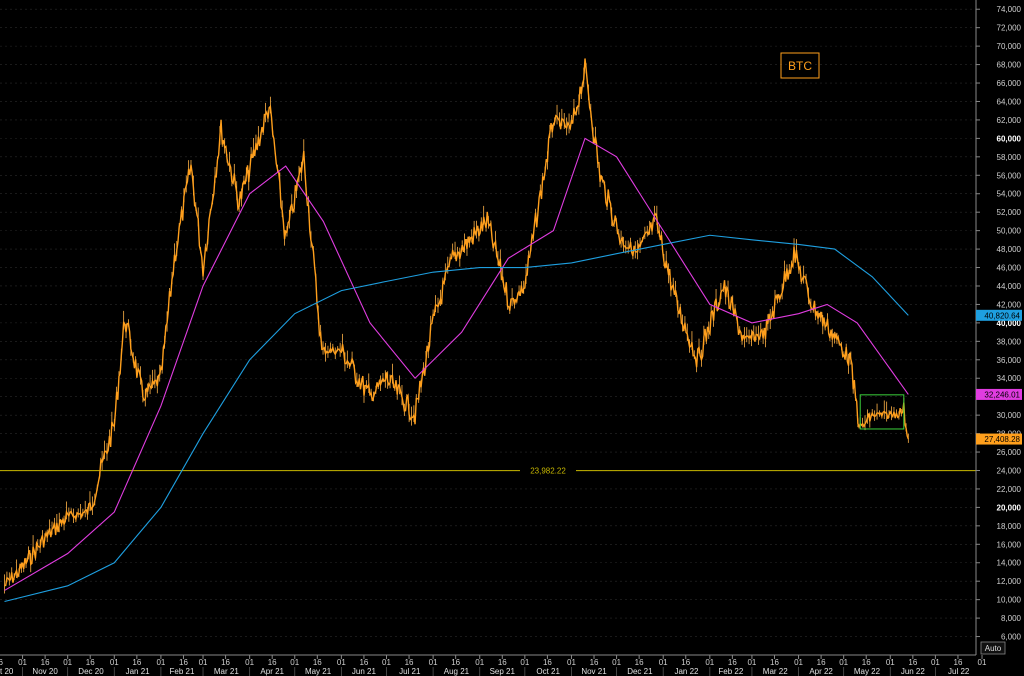 Image resolution: width=1024 pixels, height=676 pixels. Describe the element at coordinates (686, 671) in the screenshot. I see `month-label: Jan 22` at that location.